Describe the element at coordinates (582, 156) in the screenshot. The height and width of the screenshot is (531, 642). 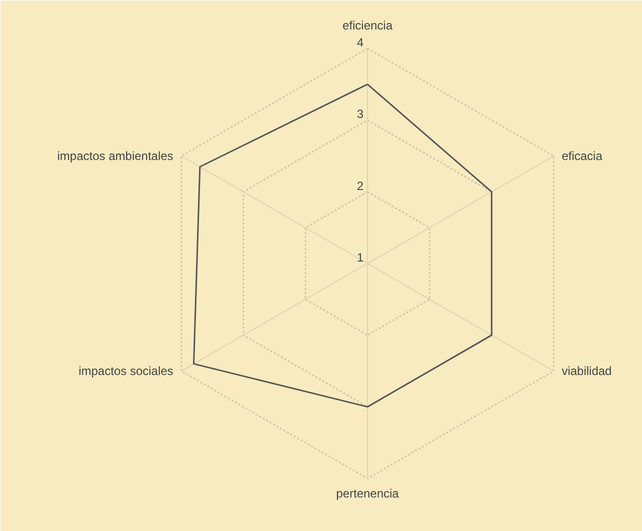
I see `spoke-label: eficacia` at that location.